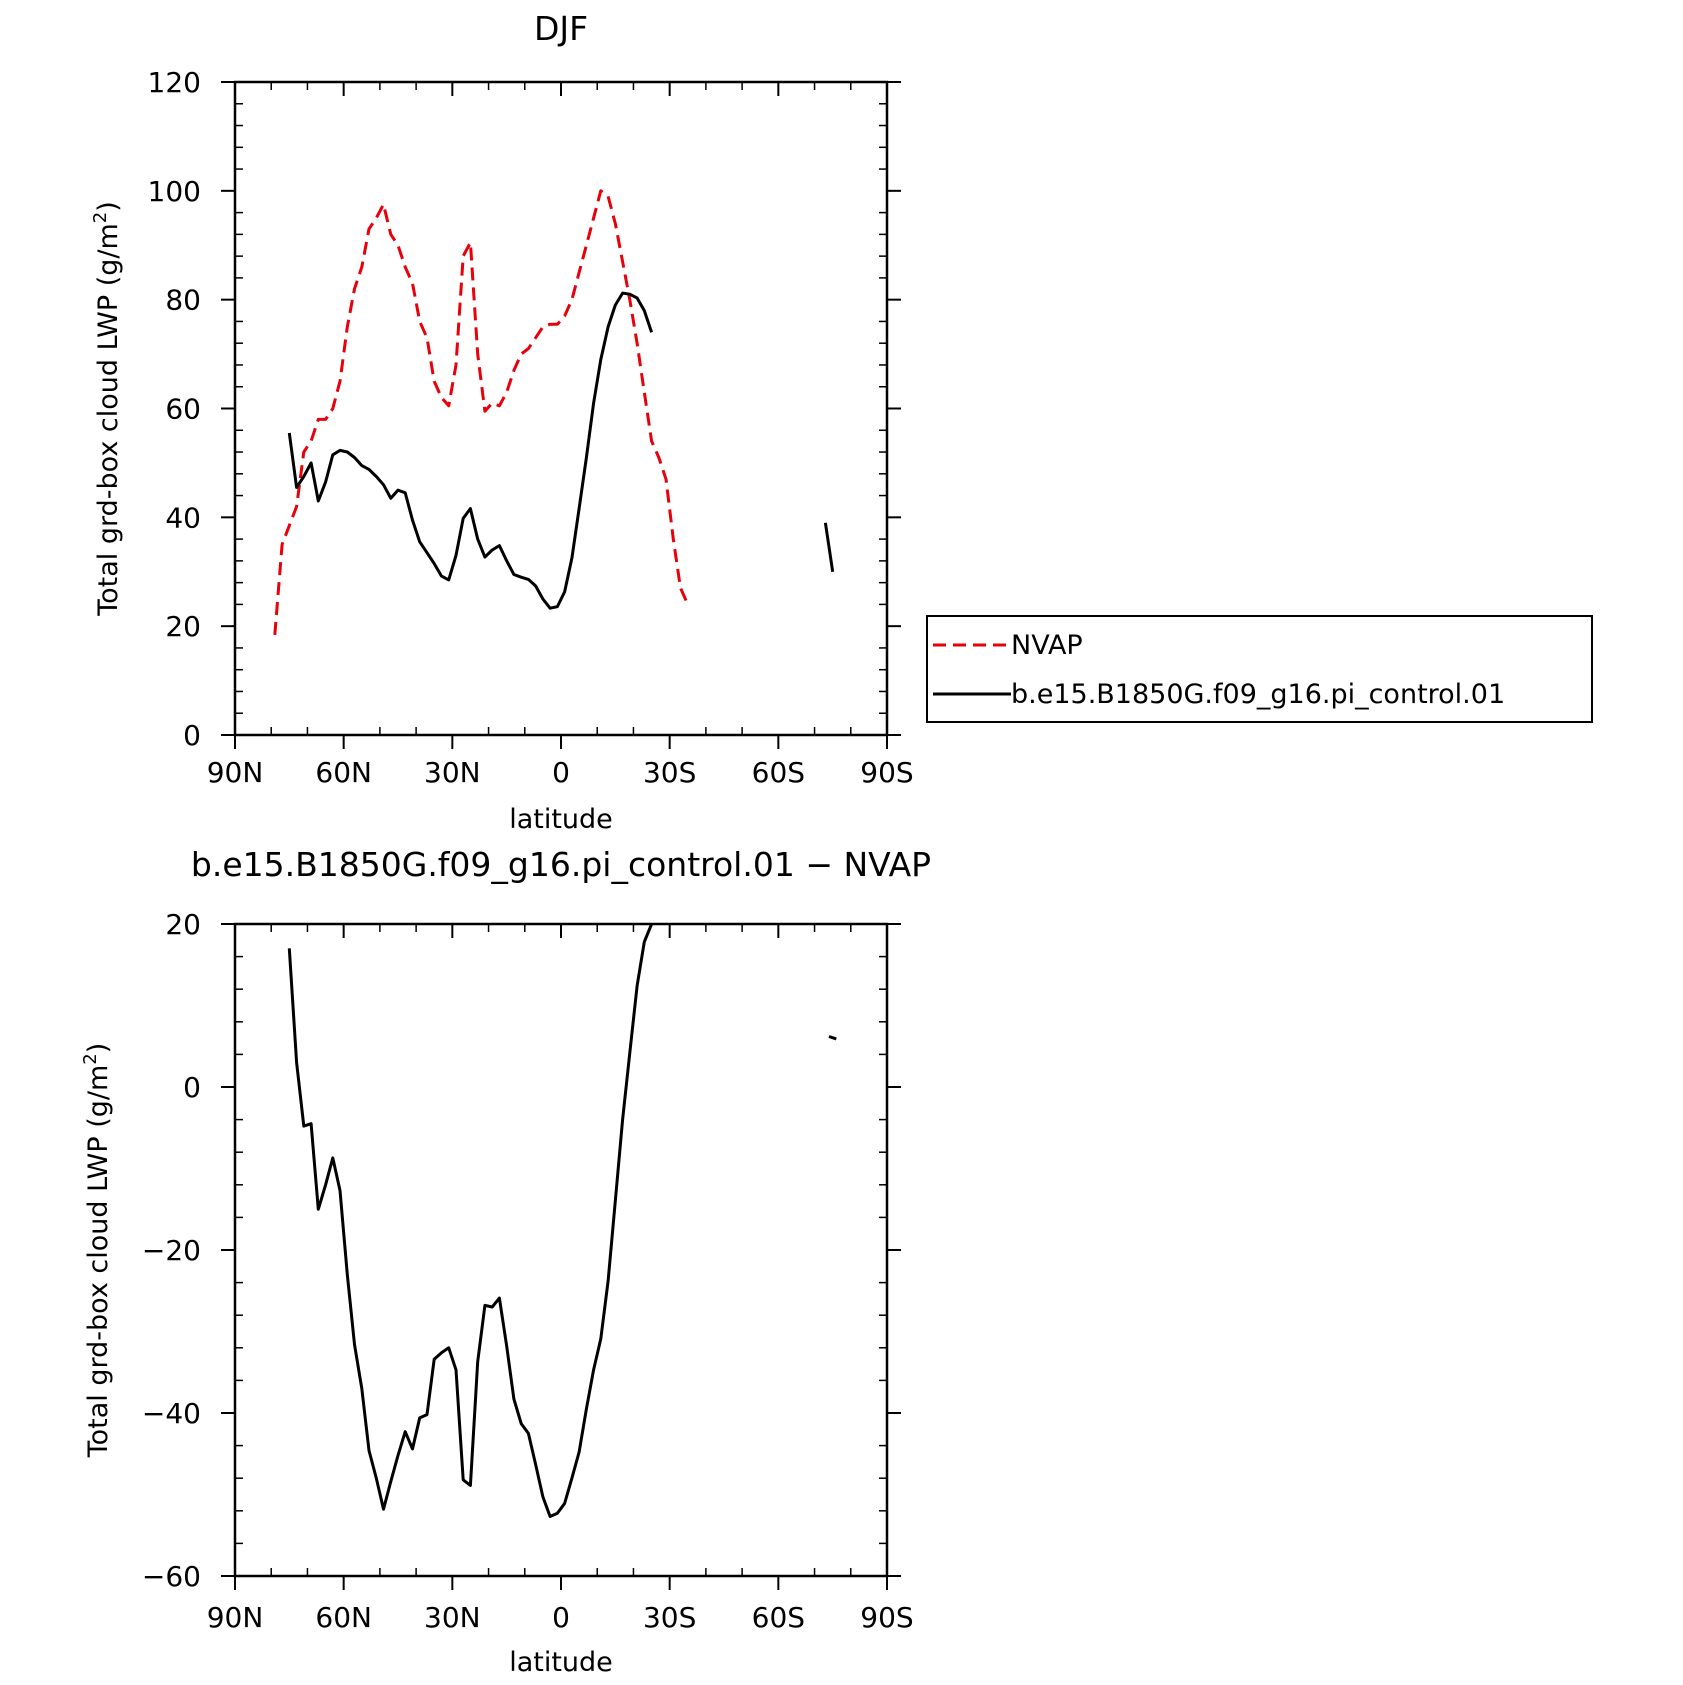 The image size is (1683, 1685). I want to click on series-line-nvap, so click(481, 412).